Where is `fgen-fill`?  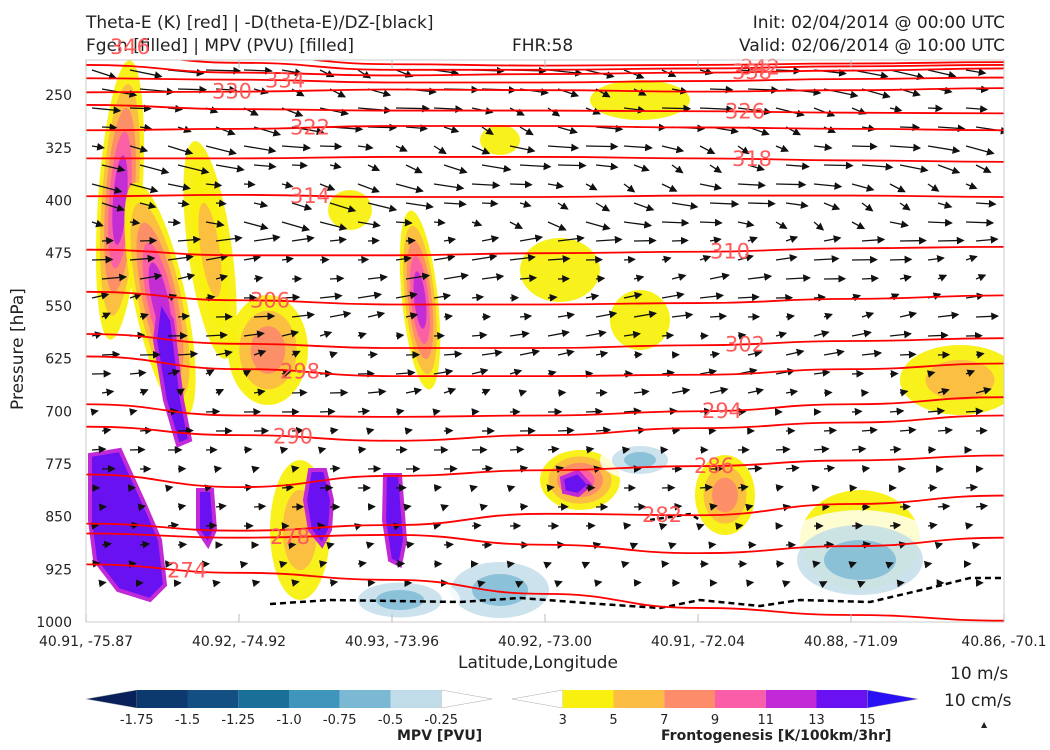
fgen-fill is located at coordinates (560, 270).